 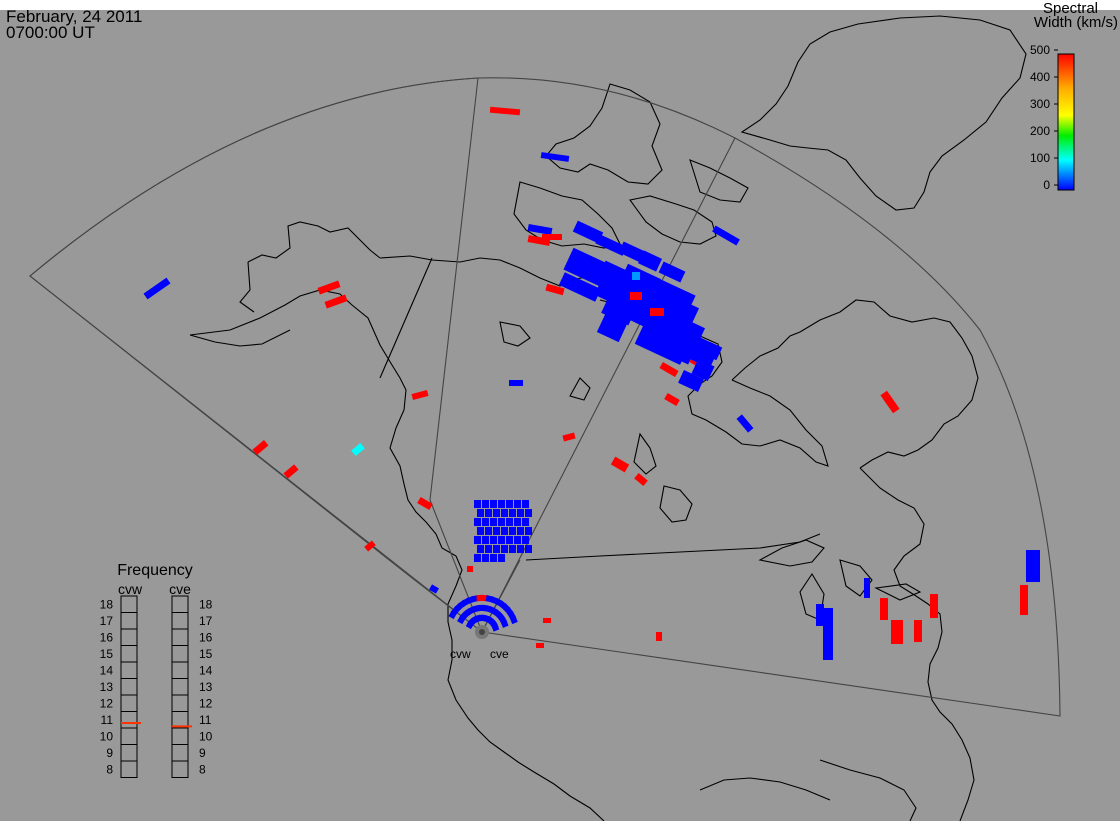 What do you see at coordinates (406, 318) in the screenshot?
I see `border-alaska` at bounding box center [406, 318].